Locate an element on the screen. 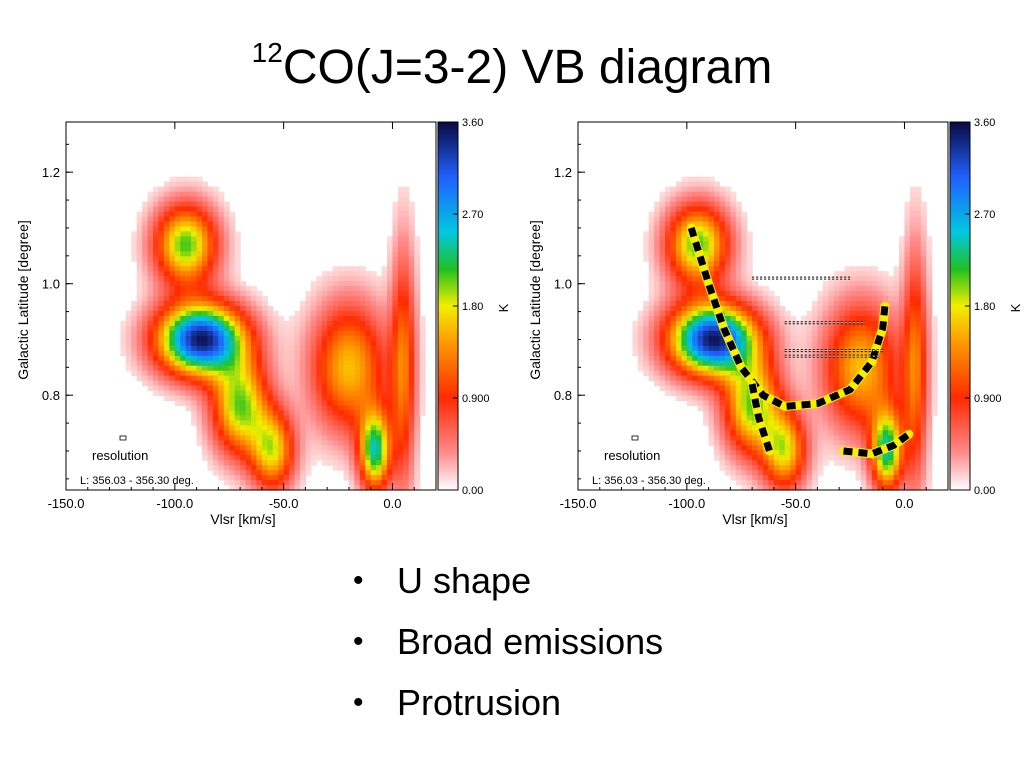 This screenshot has height=768, width=1024. y-tick-label: 1.0 is located at coordinates (563, 284).